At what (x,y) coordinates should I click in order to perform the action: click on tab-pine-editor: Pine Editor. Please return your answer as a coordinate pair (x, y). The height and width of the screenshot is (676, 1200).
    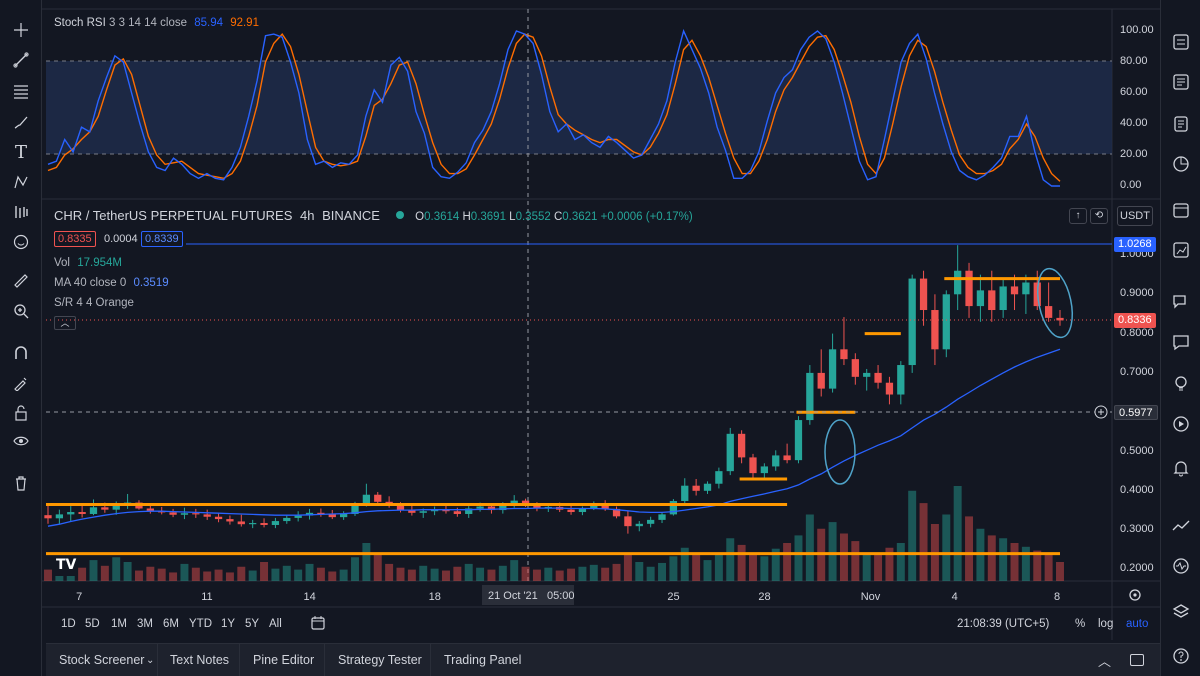
    Looking at the image, I should click on (284, 660).